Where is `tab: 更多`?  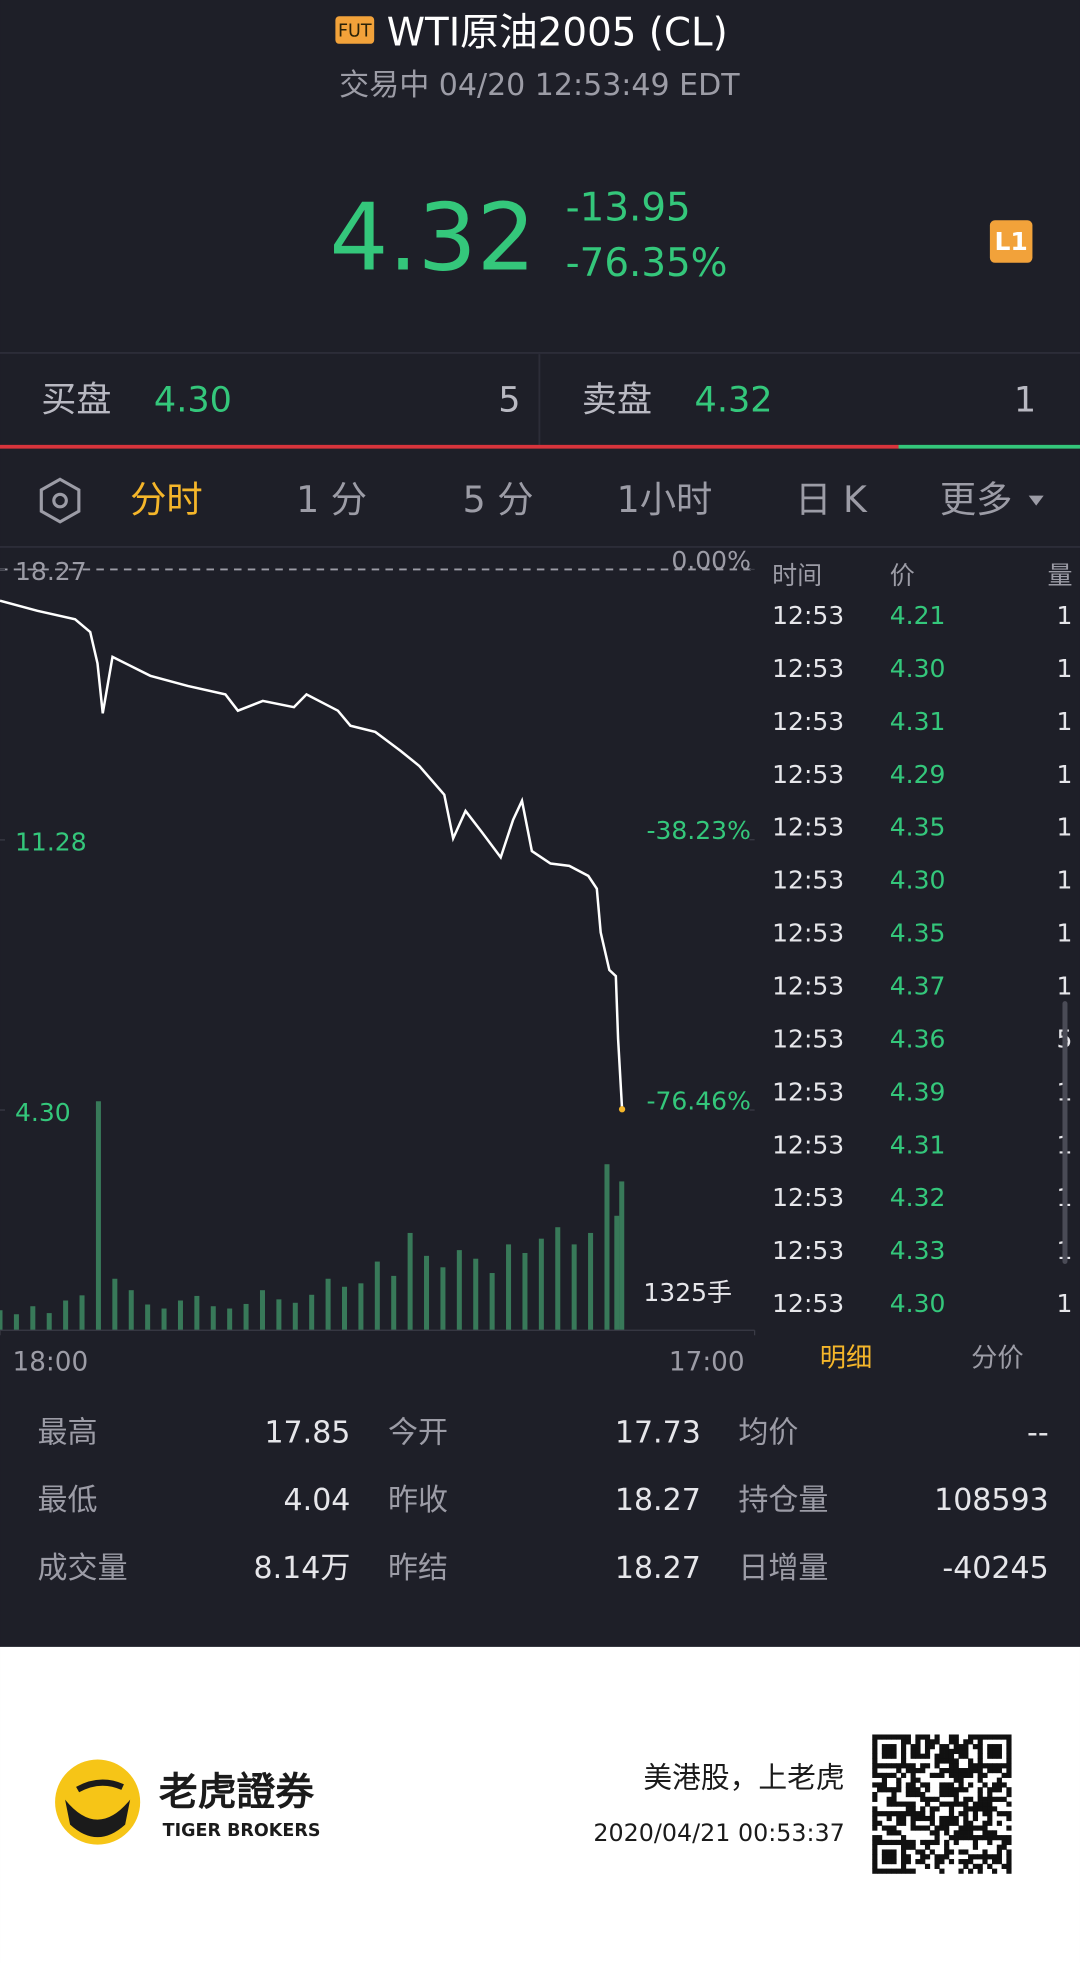
tab: 更多 is located at coordinates (976, 499).